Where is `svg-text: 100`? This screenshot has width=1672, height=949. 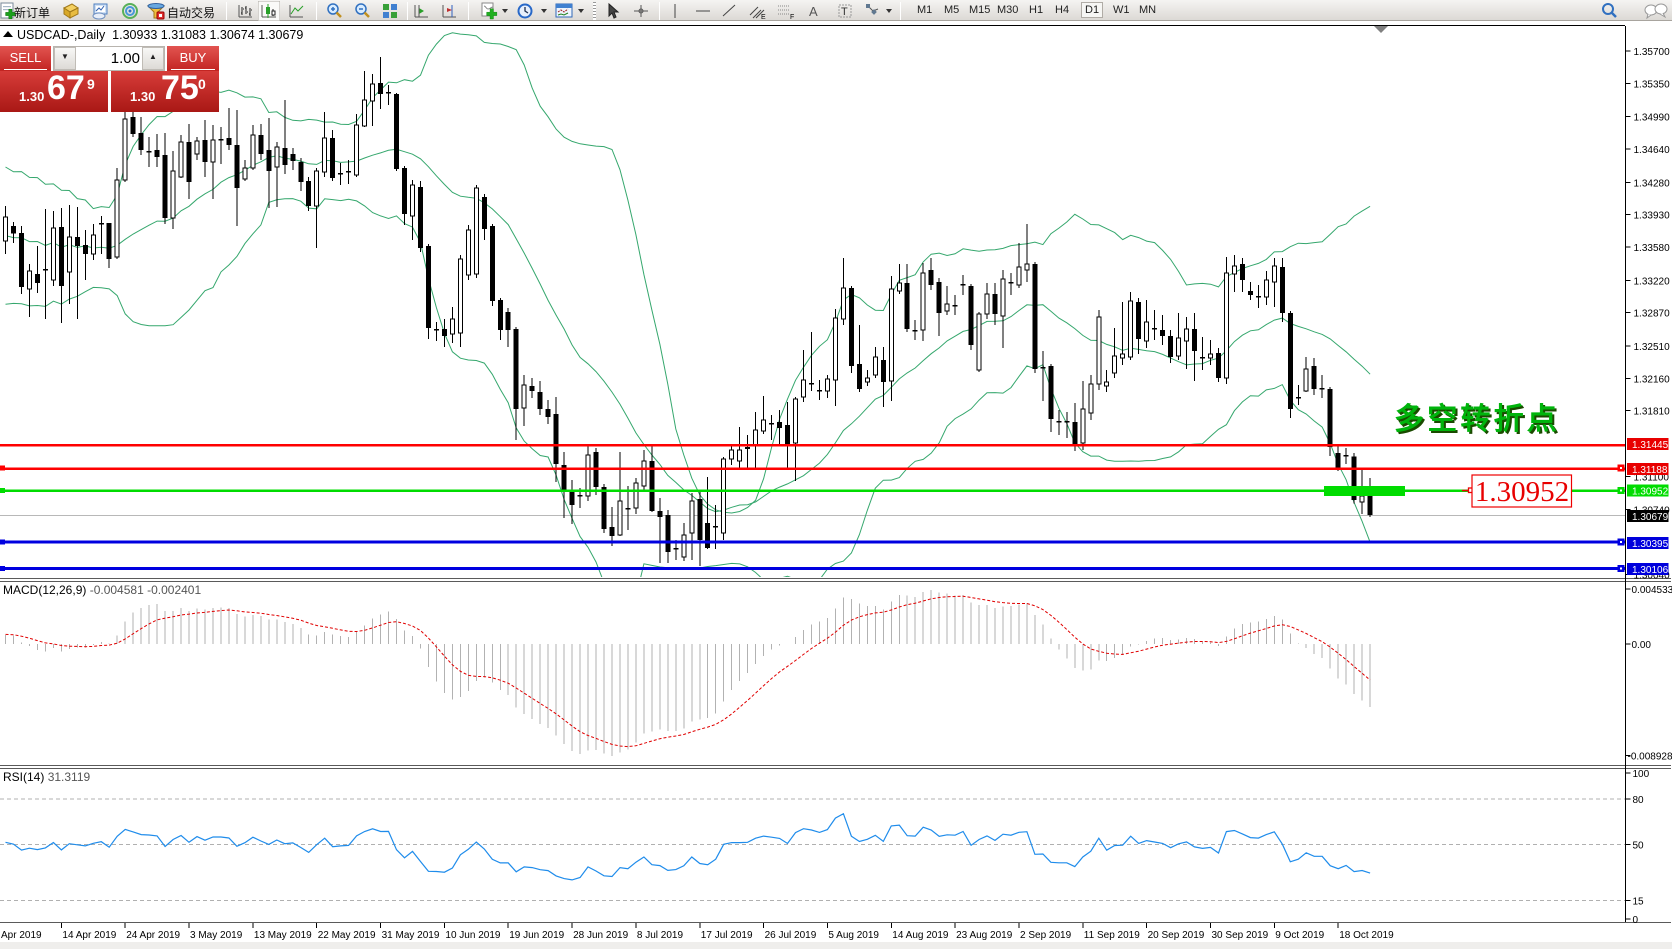
svg-text: 100 is located at coordinates (1641, 774).